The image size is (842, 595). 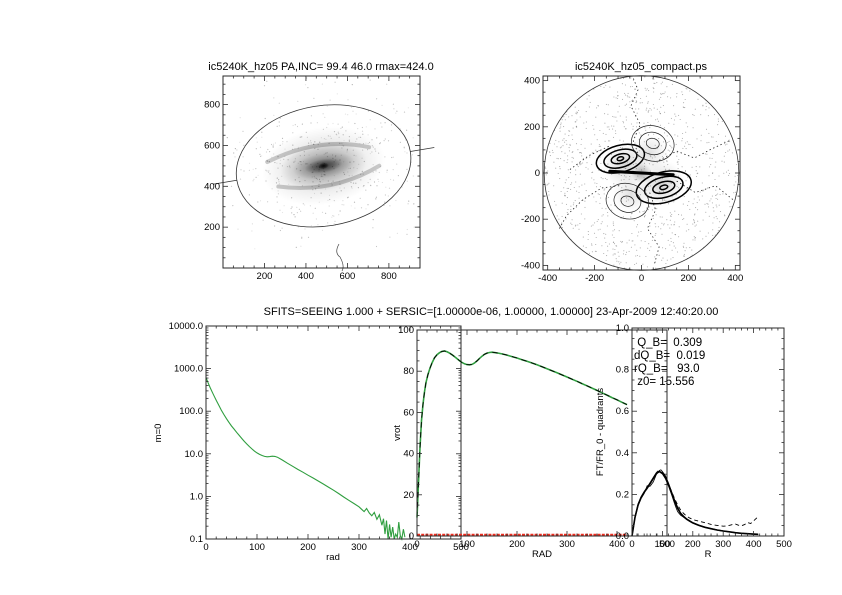 I want to click on svg-text: 0.4, so click(x=622, y=453).